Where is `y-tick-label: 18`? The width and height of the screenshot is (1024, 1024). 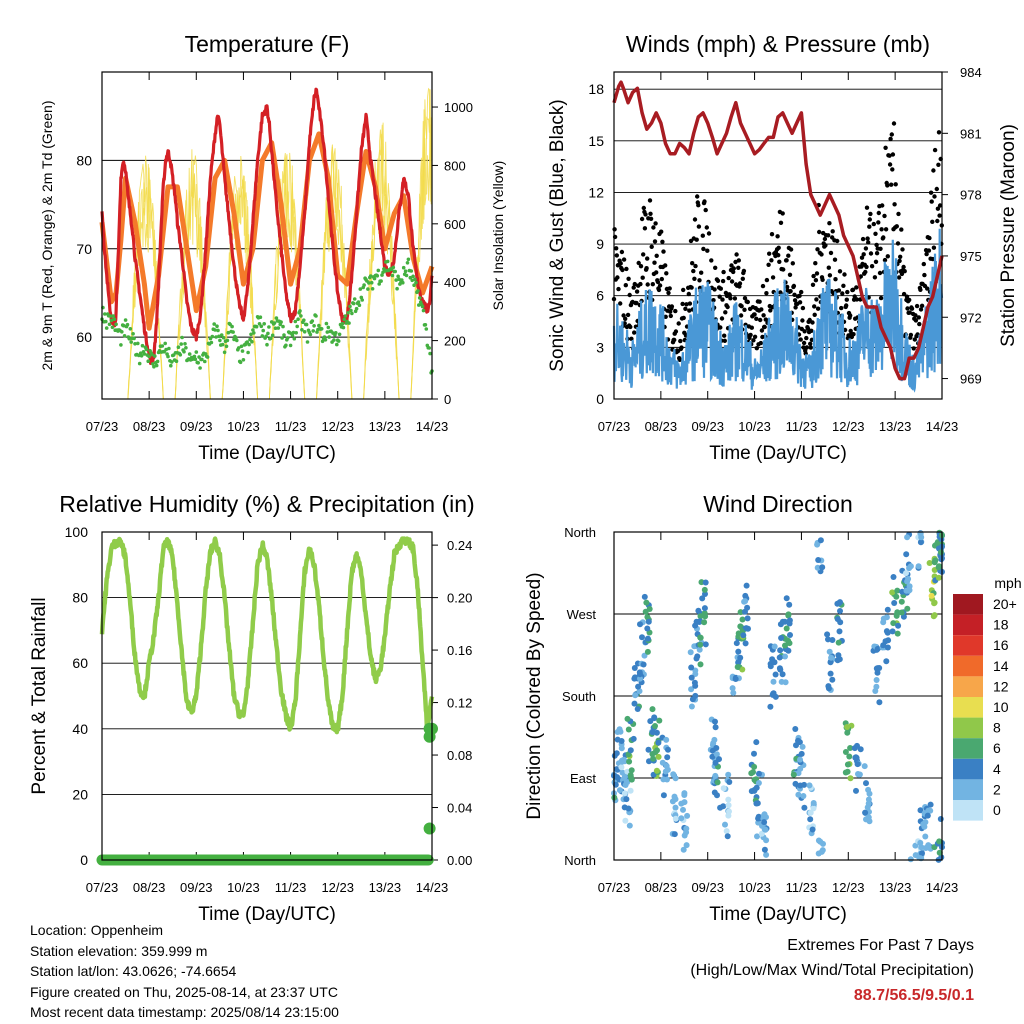
y-tick-label: 18 is located at coordinates (596, 89).